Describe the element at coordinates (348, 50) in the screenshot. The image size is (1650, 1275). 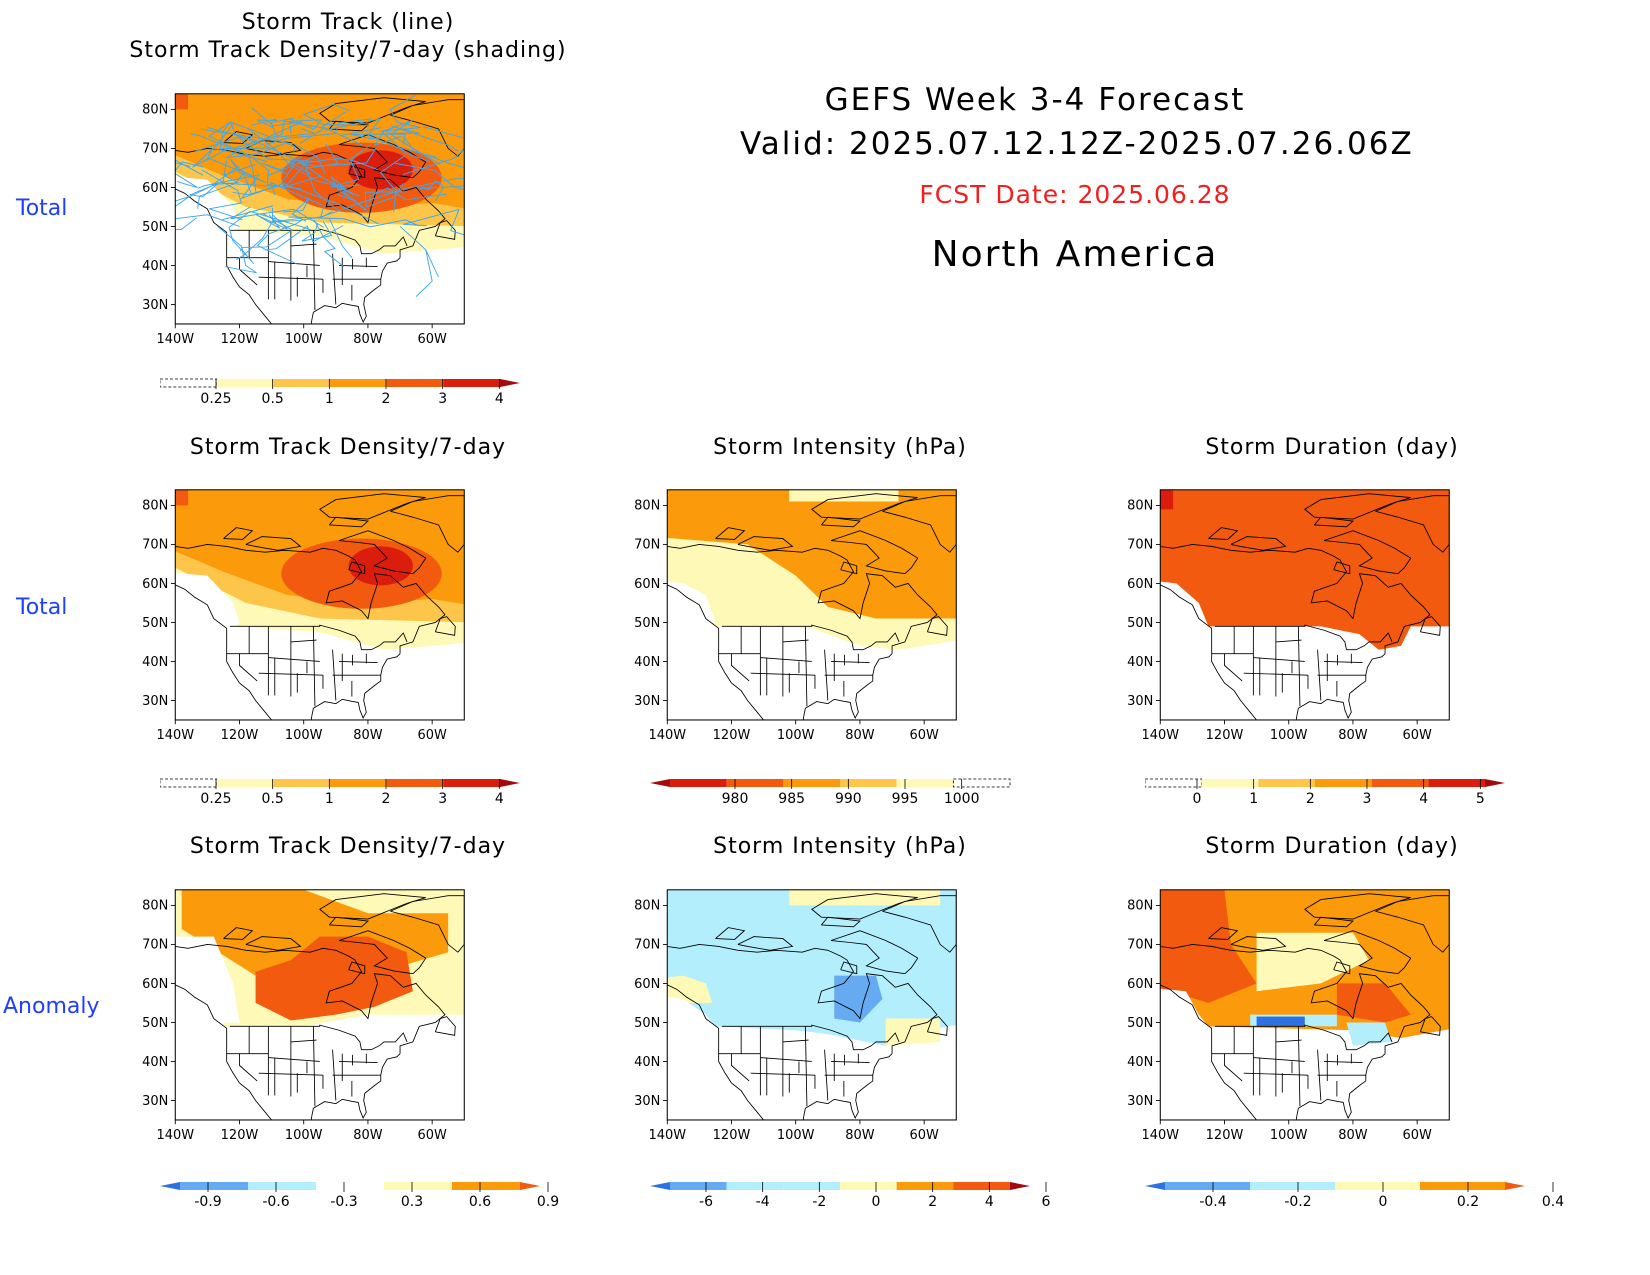
I see `panel-1-title-line2: Storm Track Density/7-day (shading)` at that location.